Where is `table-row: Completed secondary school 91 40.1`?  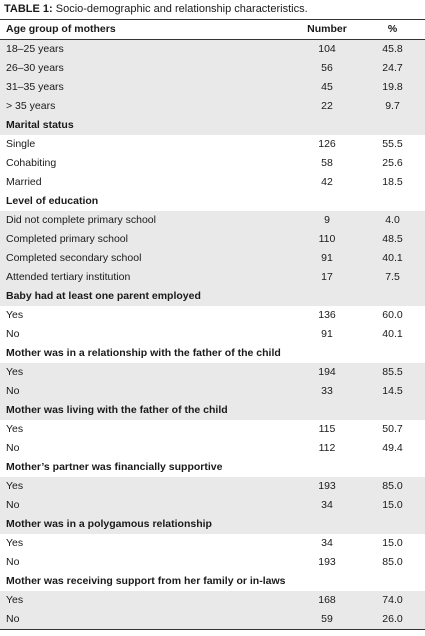
table-row: Completed secondary school 91 40.1 is located at coordinates (212, 258).